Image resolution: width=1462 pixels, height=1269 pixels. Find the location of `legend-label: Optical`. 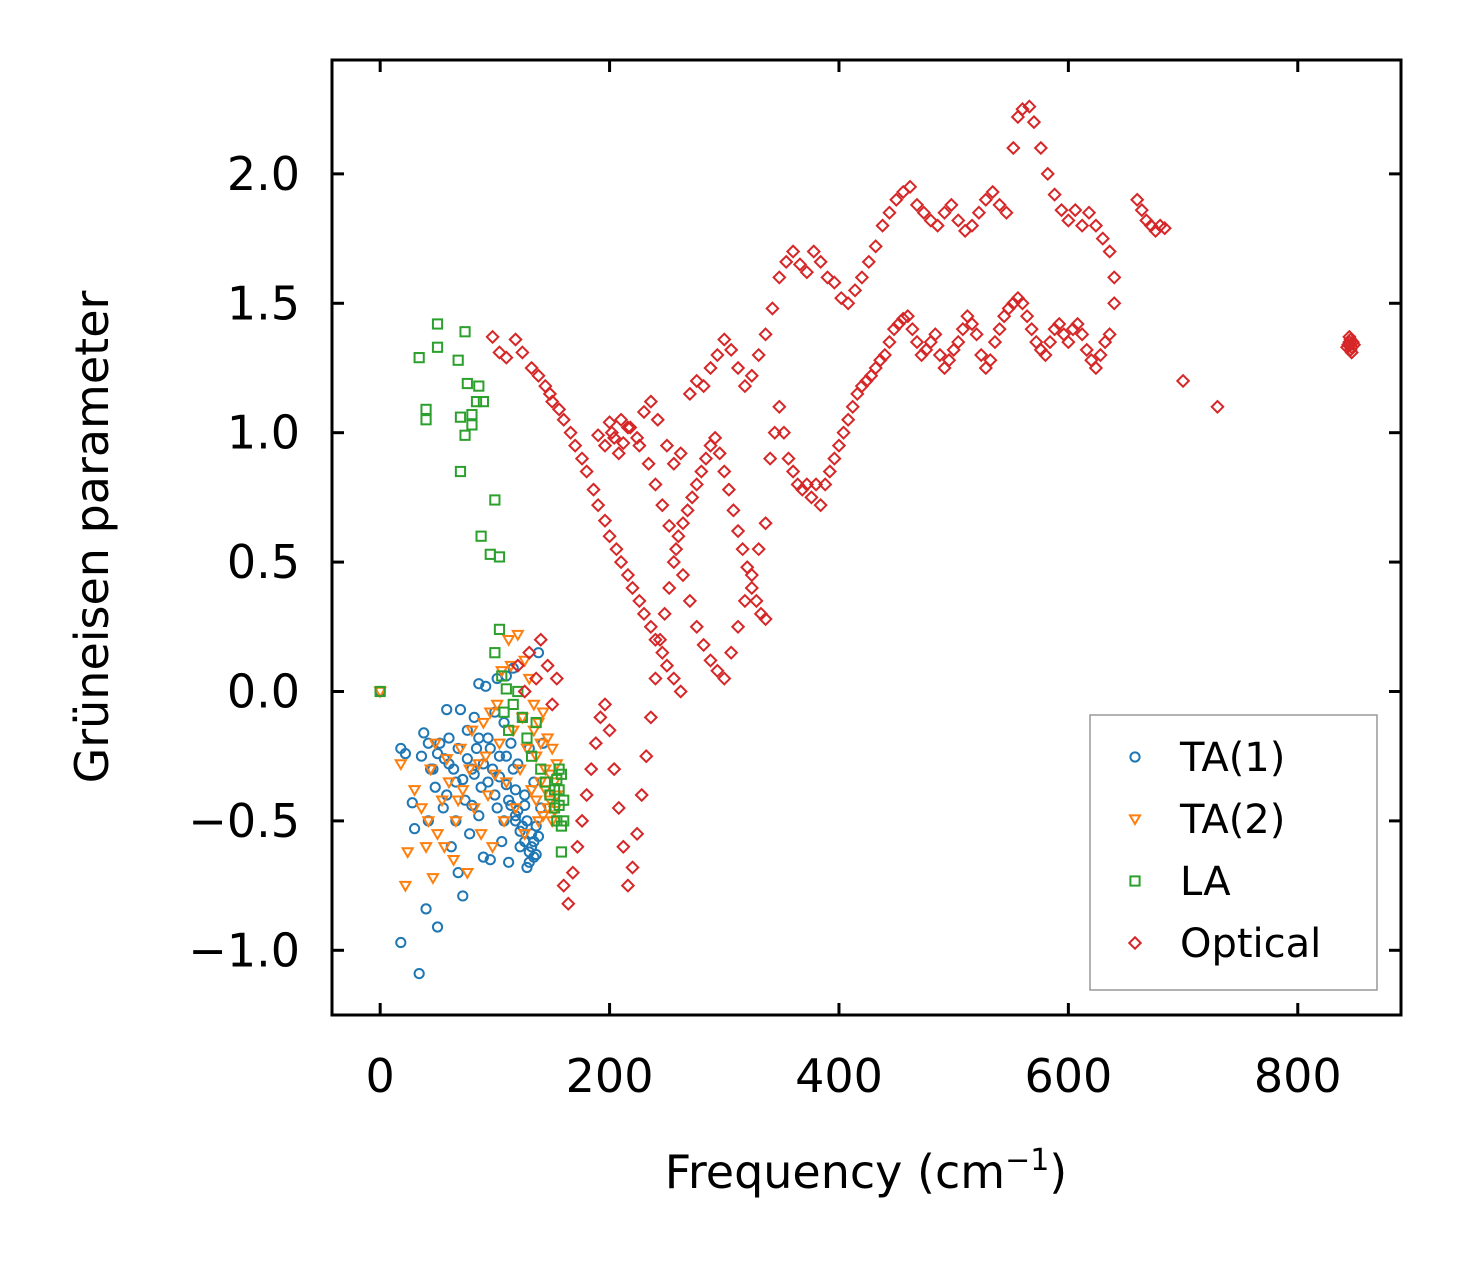

legend-label: Optical is located at coordinates (1250, 944).